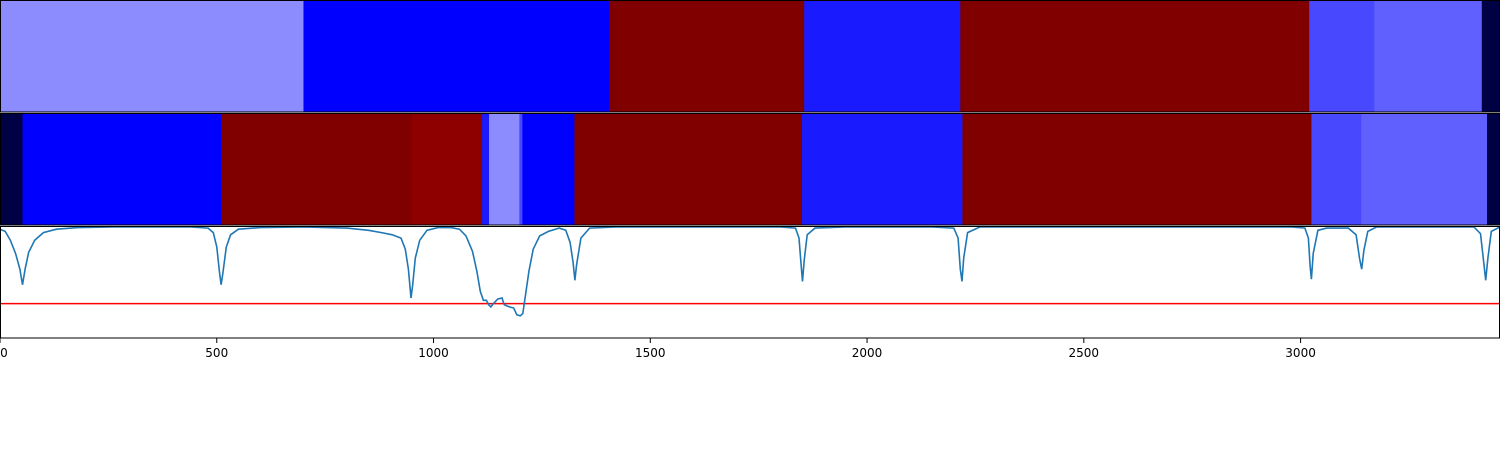 This screenshot has height=450, width=1500. What do you see at coordinates (216, 353) in the screenshot?
I see `x-tick-label-1: 500` at bounding box center [216, 353].